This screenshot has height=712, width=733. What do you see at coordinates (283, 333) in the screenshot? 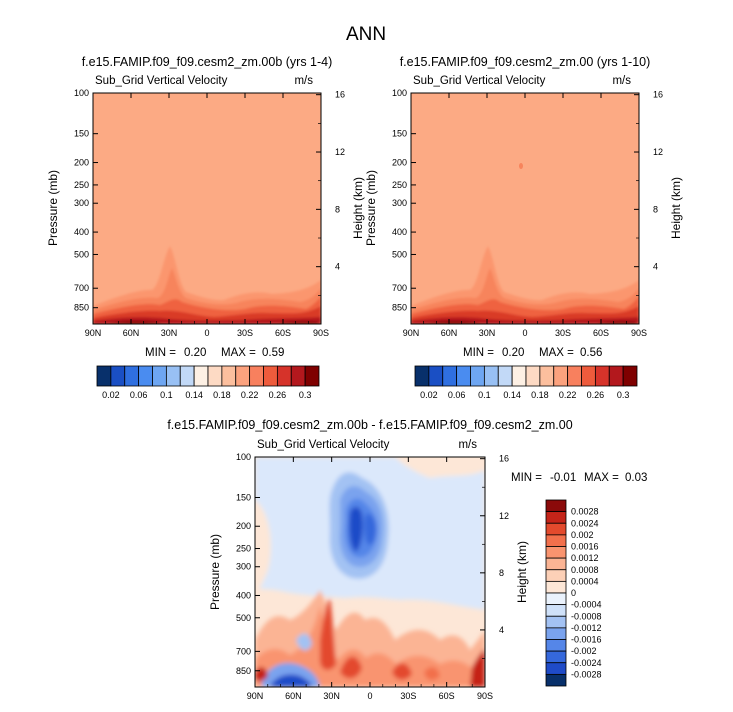
I see `panel-1-xtick-label: 60S` at bounding box center [283, 333].